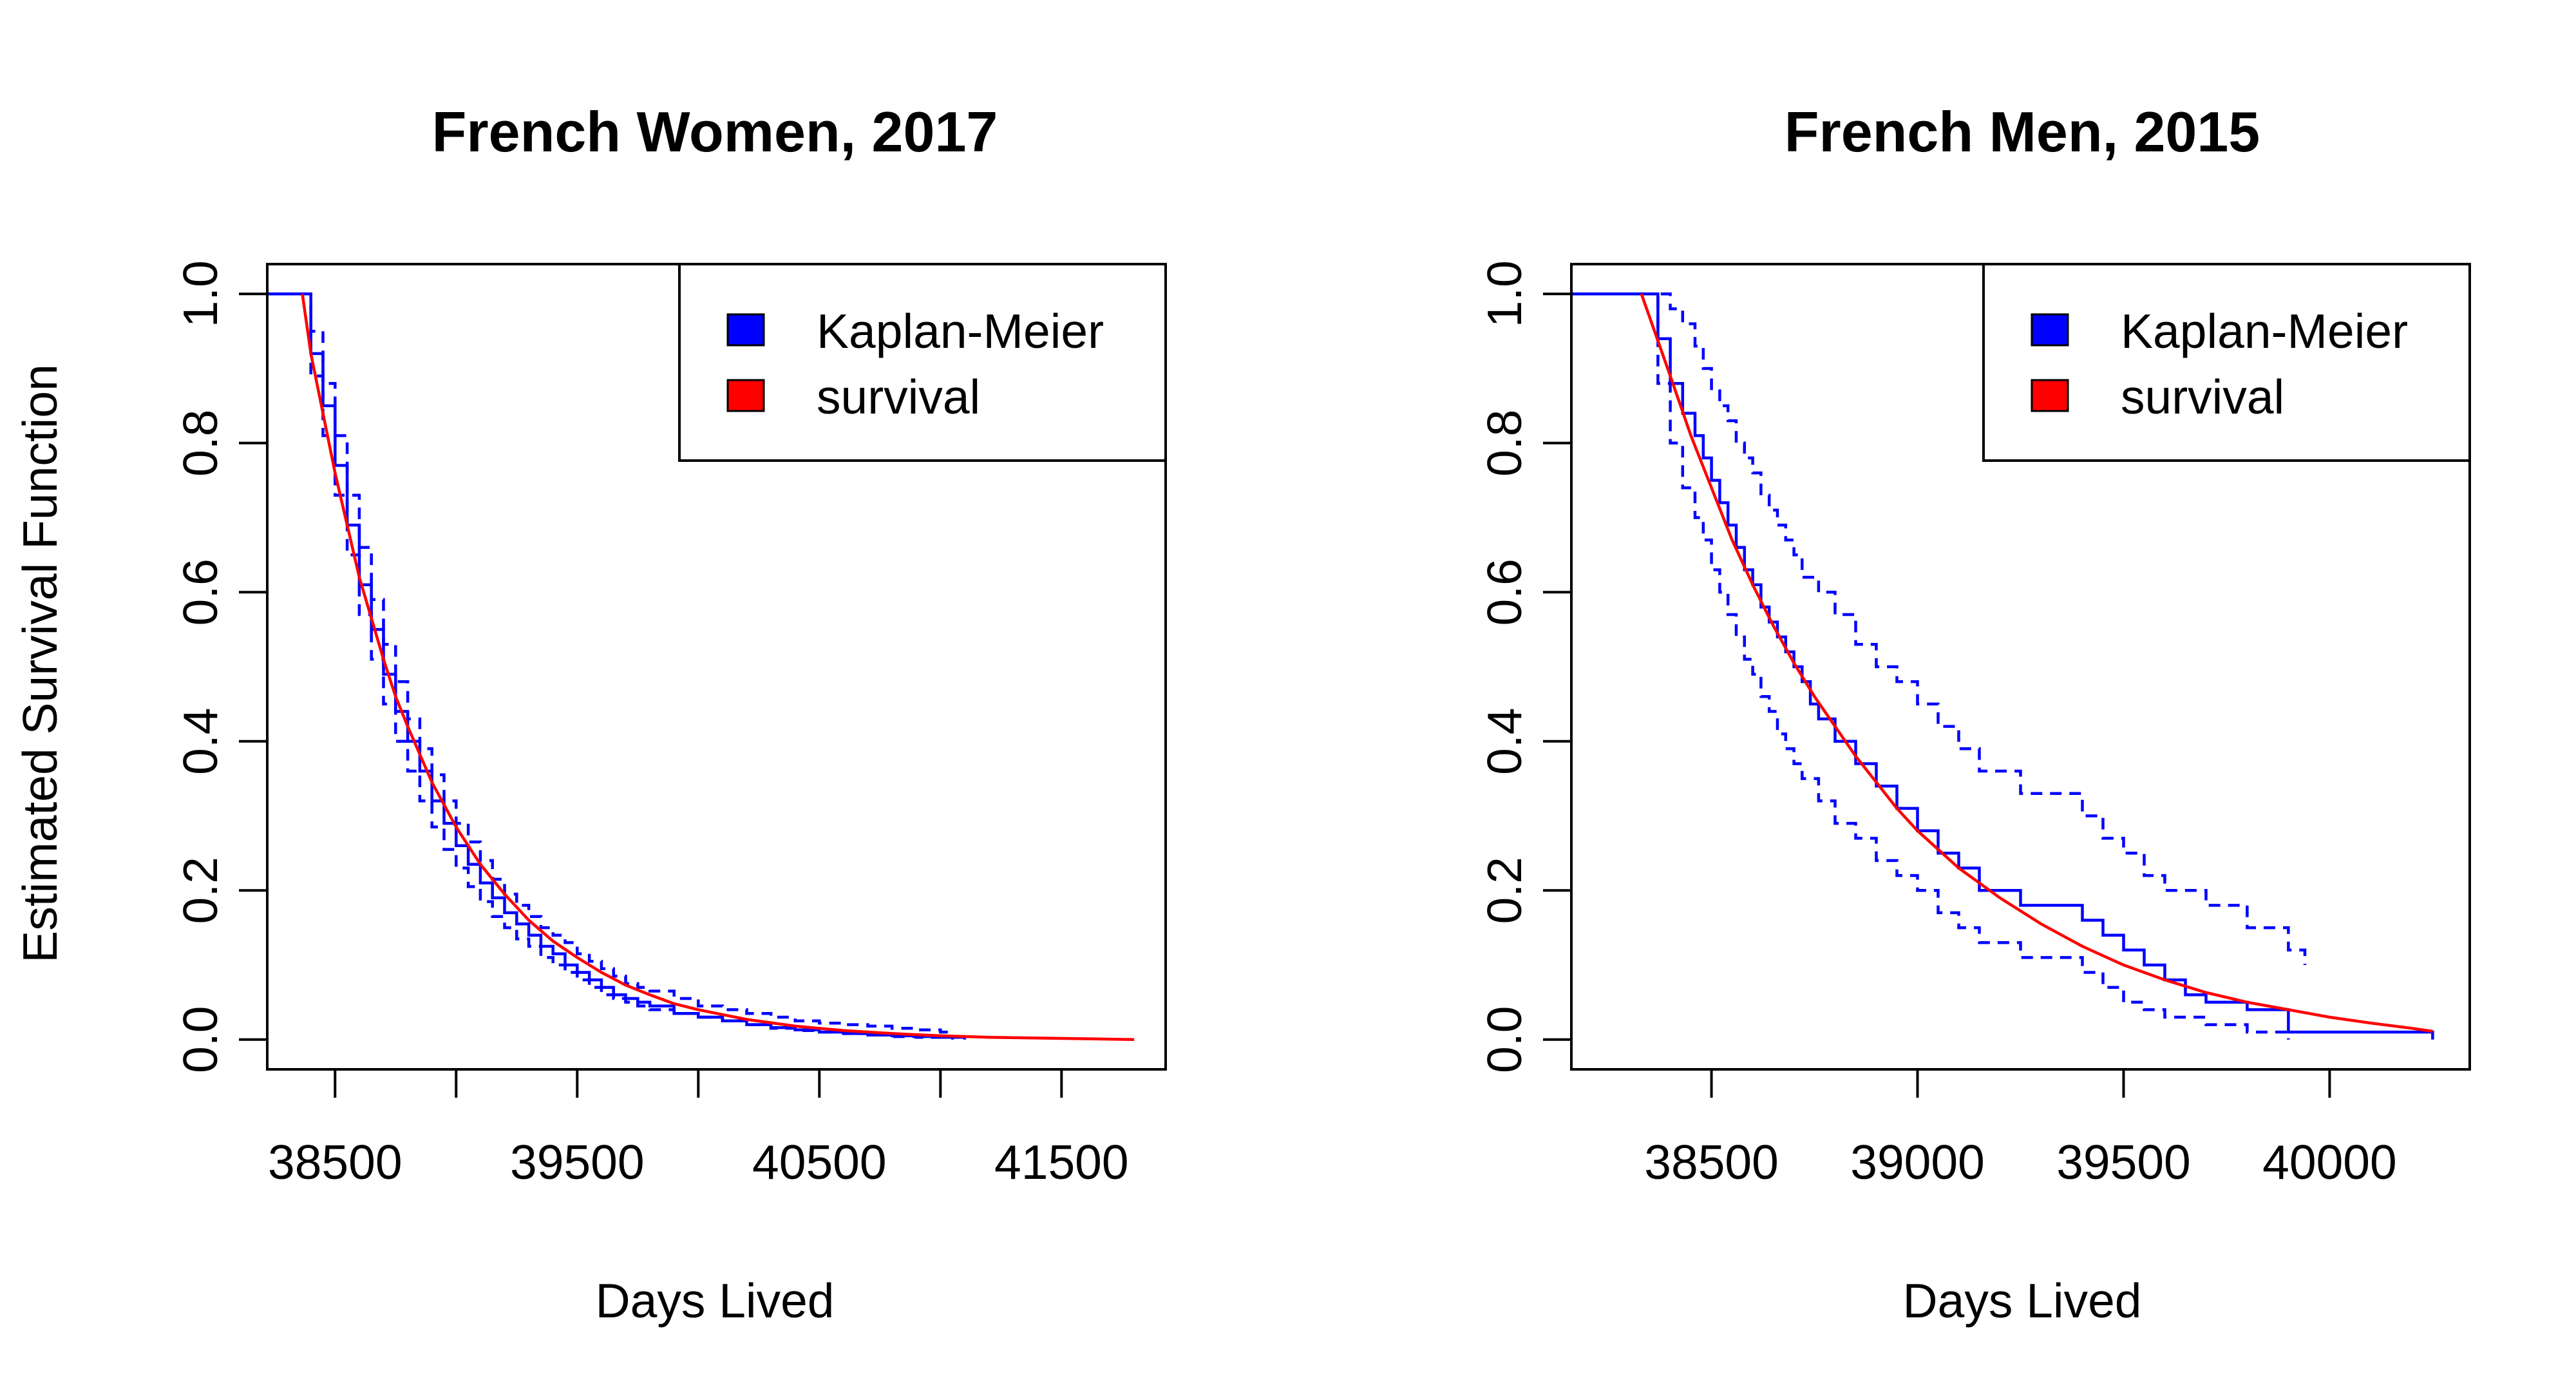 This screenshot has height=1385, width=2576. I want to click on chart-title: French Men, 2015, so click(2022, 132).